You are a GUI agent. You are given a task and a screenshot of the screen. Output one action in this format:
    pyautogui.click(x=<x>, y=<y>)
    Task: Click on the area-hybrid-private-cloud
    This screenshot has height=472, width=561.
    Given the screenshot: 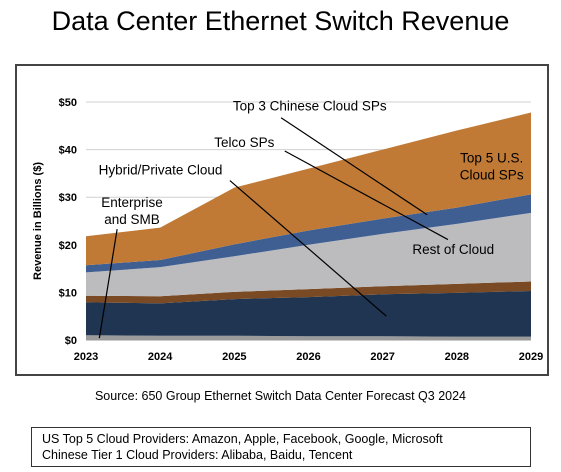 What is the action you would take?
    pyautogui.click(x=308, y=313)
    